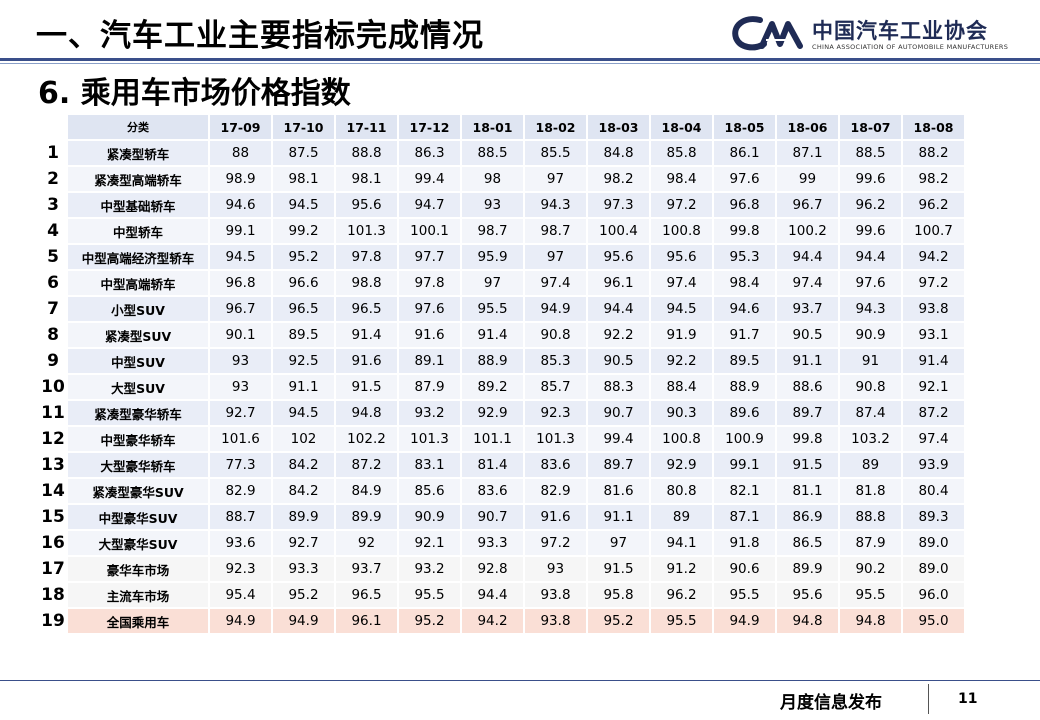 This screenshot has width=1040, height=720. Describe the element at coordinates (933, 517) in the screenshot. I see `index-value-cell: 89.3` at that location.